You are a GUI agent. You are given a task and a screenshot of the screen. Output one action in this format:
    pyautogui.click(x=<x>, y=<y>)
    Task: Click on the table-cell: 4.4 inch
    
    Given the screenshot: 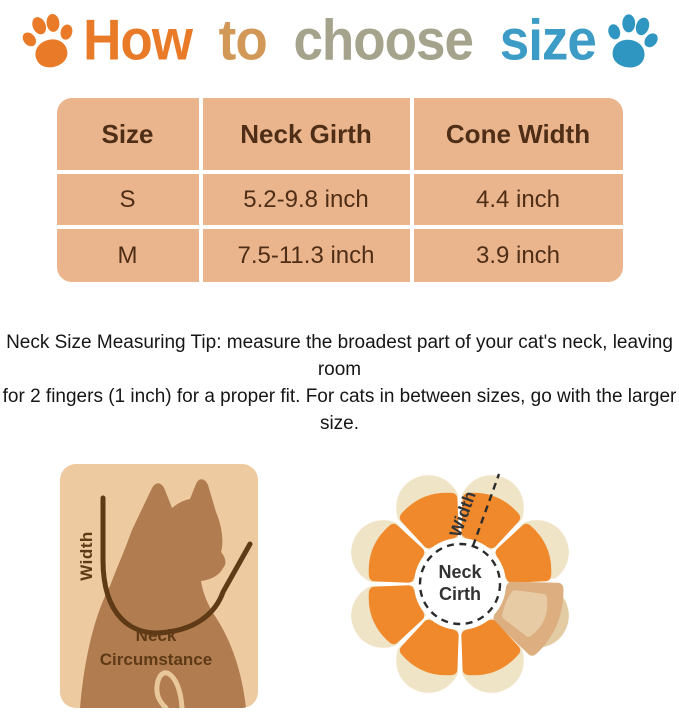 What is the action you would take?
    pyautogui.click(x=517, y=200)
    